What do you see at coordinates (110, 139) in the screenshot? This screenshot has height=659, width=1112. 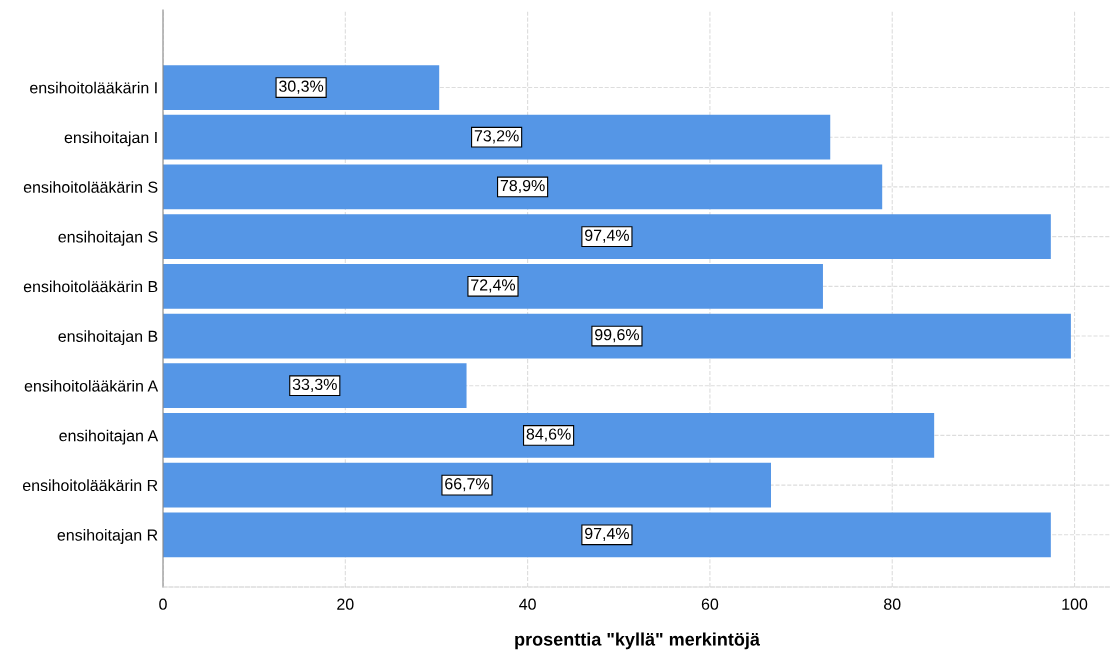 I see `y-tick-label: ensihoitajan I` at bounding box center [110, 139].